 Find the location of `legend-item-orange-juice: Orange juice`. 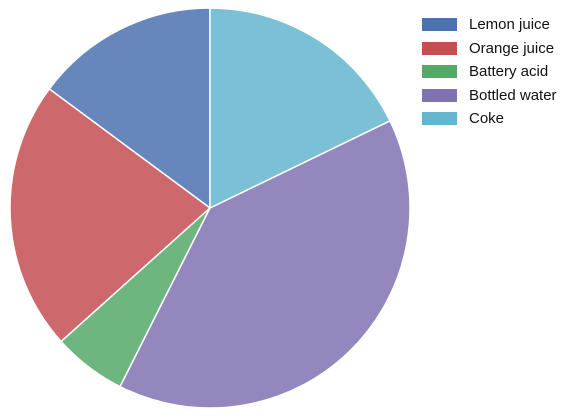

legend-item-orange-juice: Orange juice is located at coordinates (489, 49).